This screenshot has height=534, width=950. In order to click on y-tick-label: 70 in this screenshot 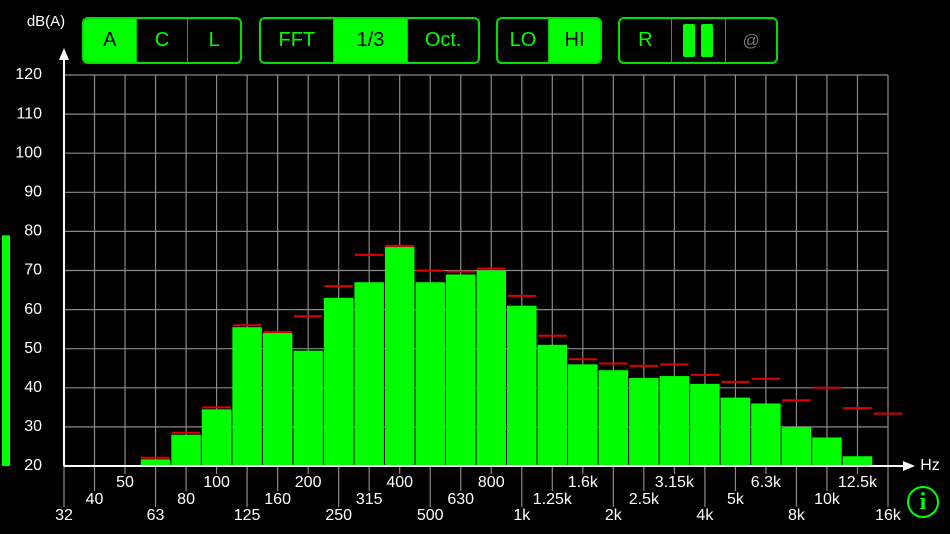, I will do `click(33, 270)`.